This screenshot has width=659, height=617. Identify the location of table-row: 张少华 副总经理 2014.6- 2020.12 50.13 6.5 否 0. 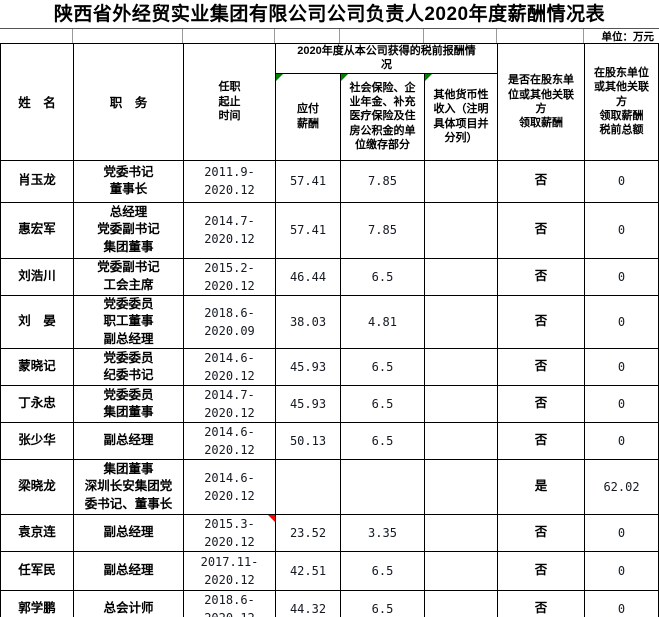
(329, 441).